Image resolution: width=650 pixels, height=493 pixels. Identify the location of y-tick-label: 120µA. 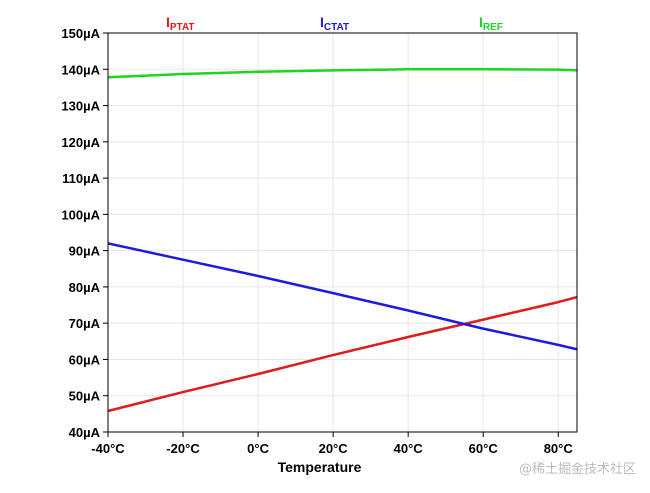
(80, 142).